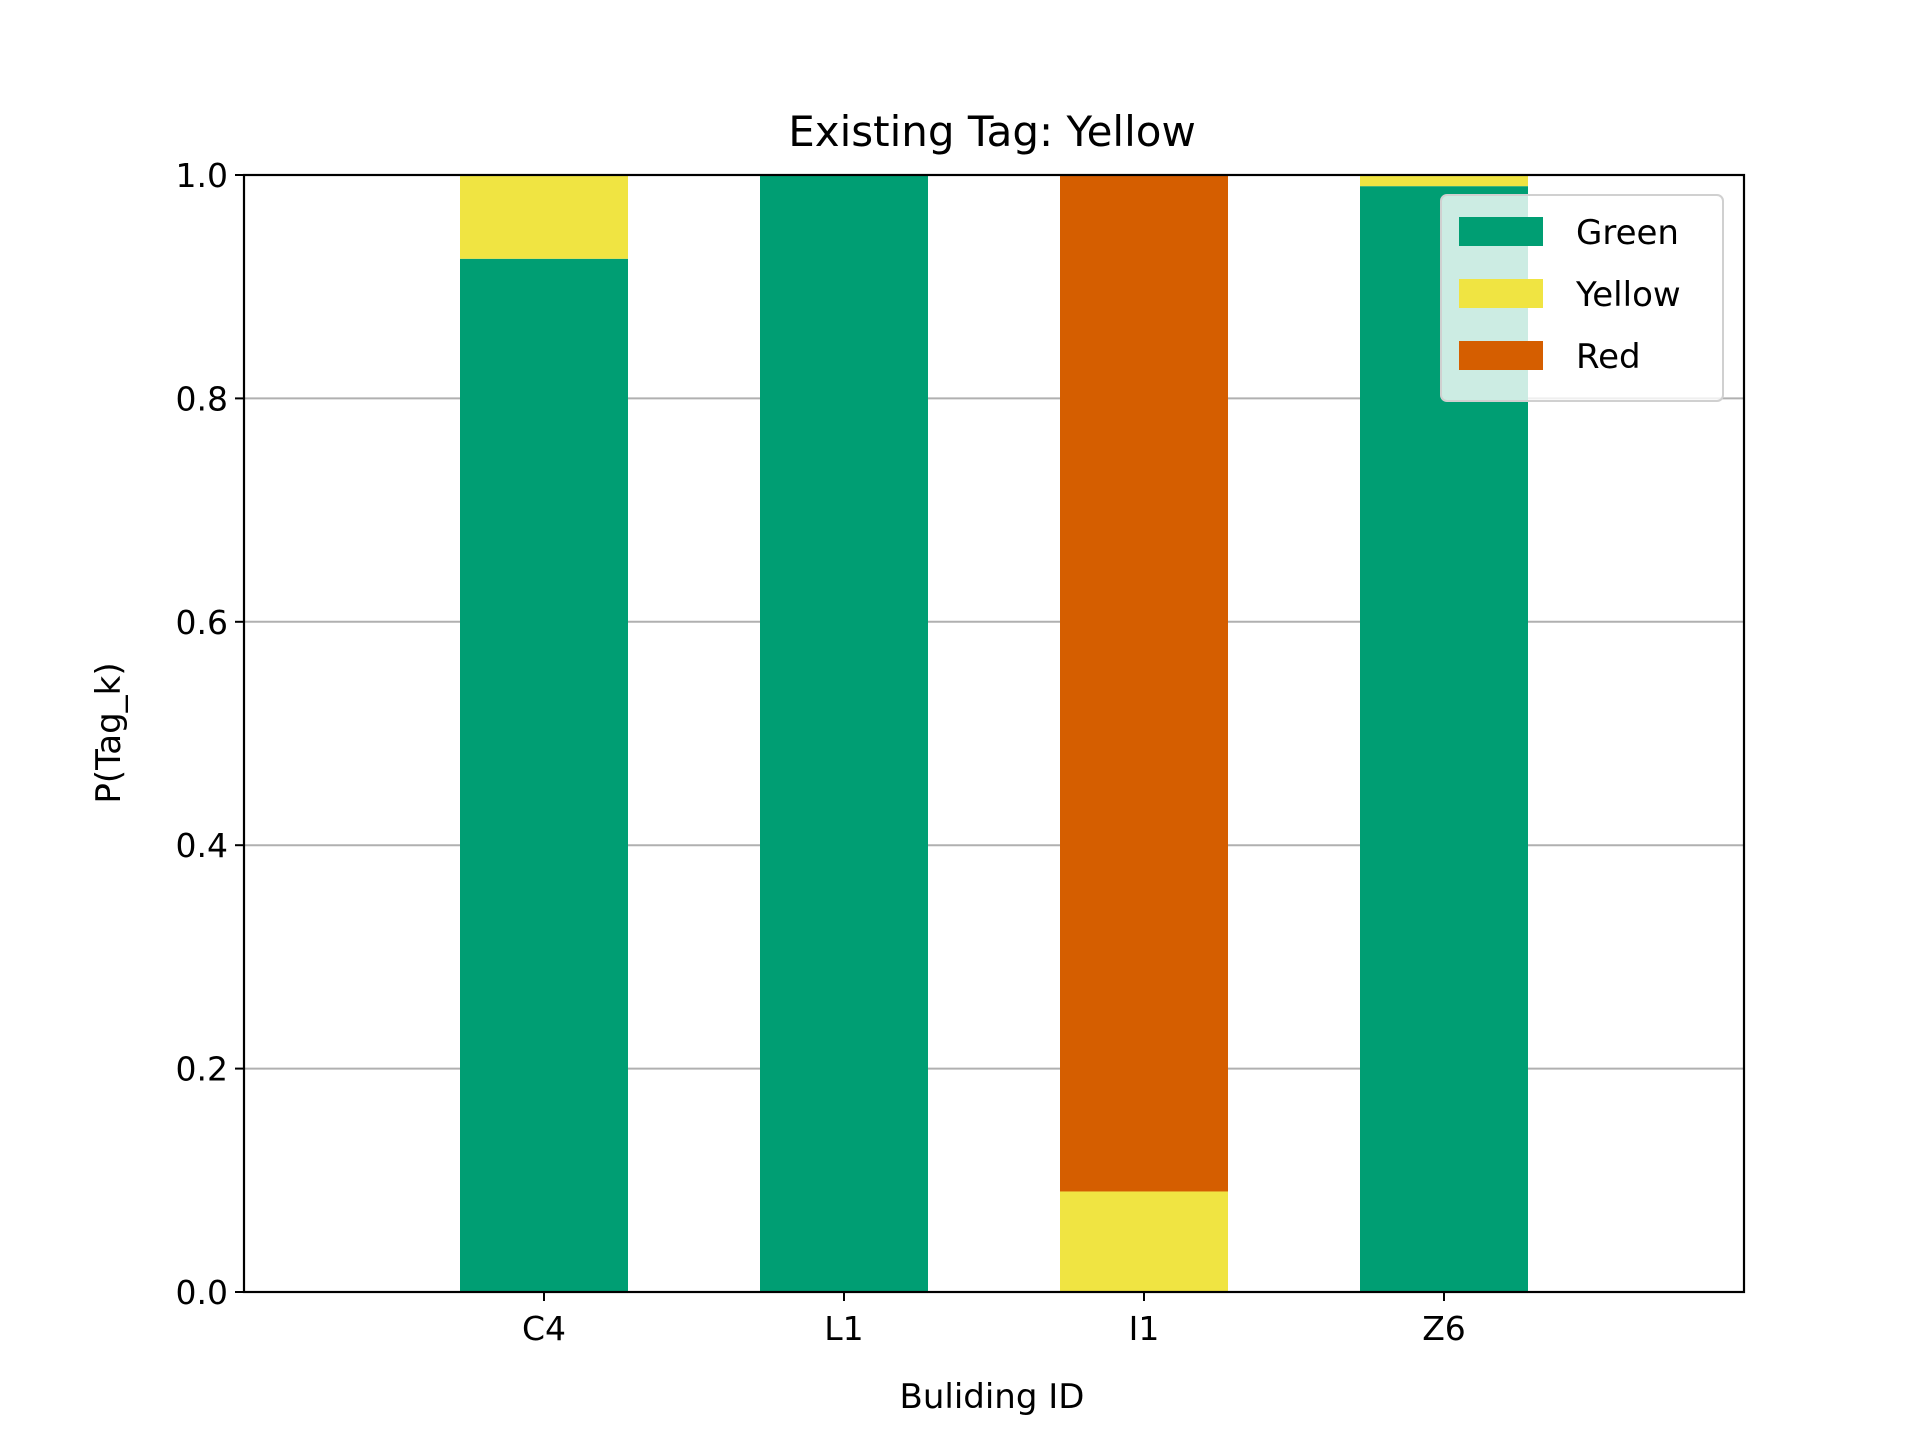  What do you see at coordinates (210, 734) in the screenshot?
I see `y-axis: 0.0 0.2 0.4 0.6 0.8 1.0` at bounding box center [210, 734].